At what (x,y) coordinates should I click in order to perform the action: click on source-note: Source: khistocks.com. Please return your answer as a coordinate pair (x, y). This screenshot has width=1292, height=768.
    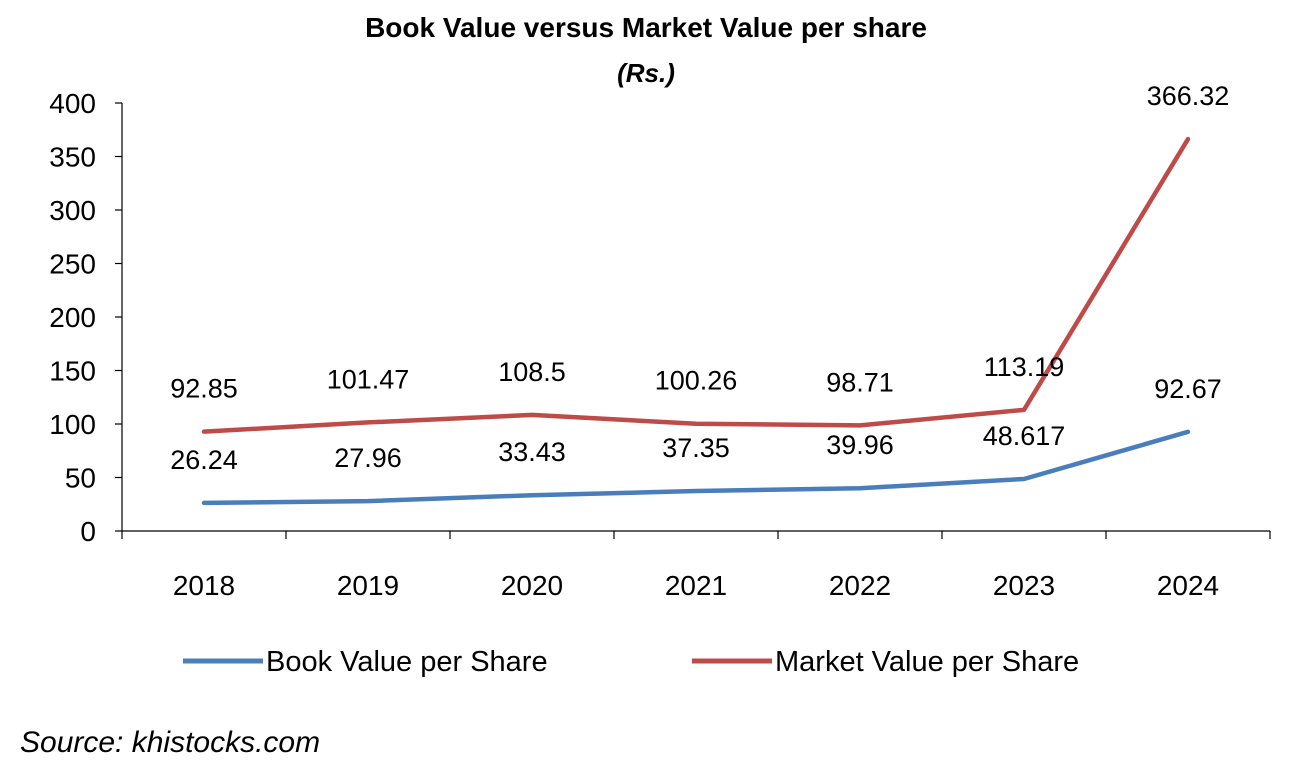
    Looking at the image, I should click on (170, 742).